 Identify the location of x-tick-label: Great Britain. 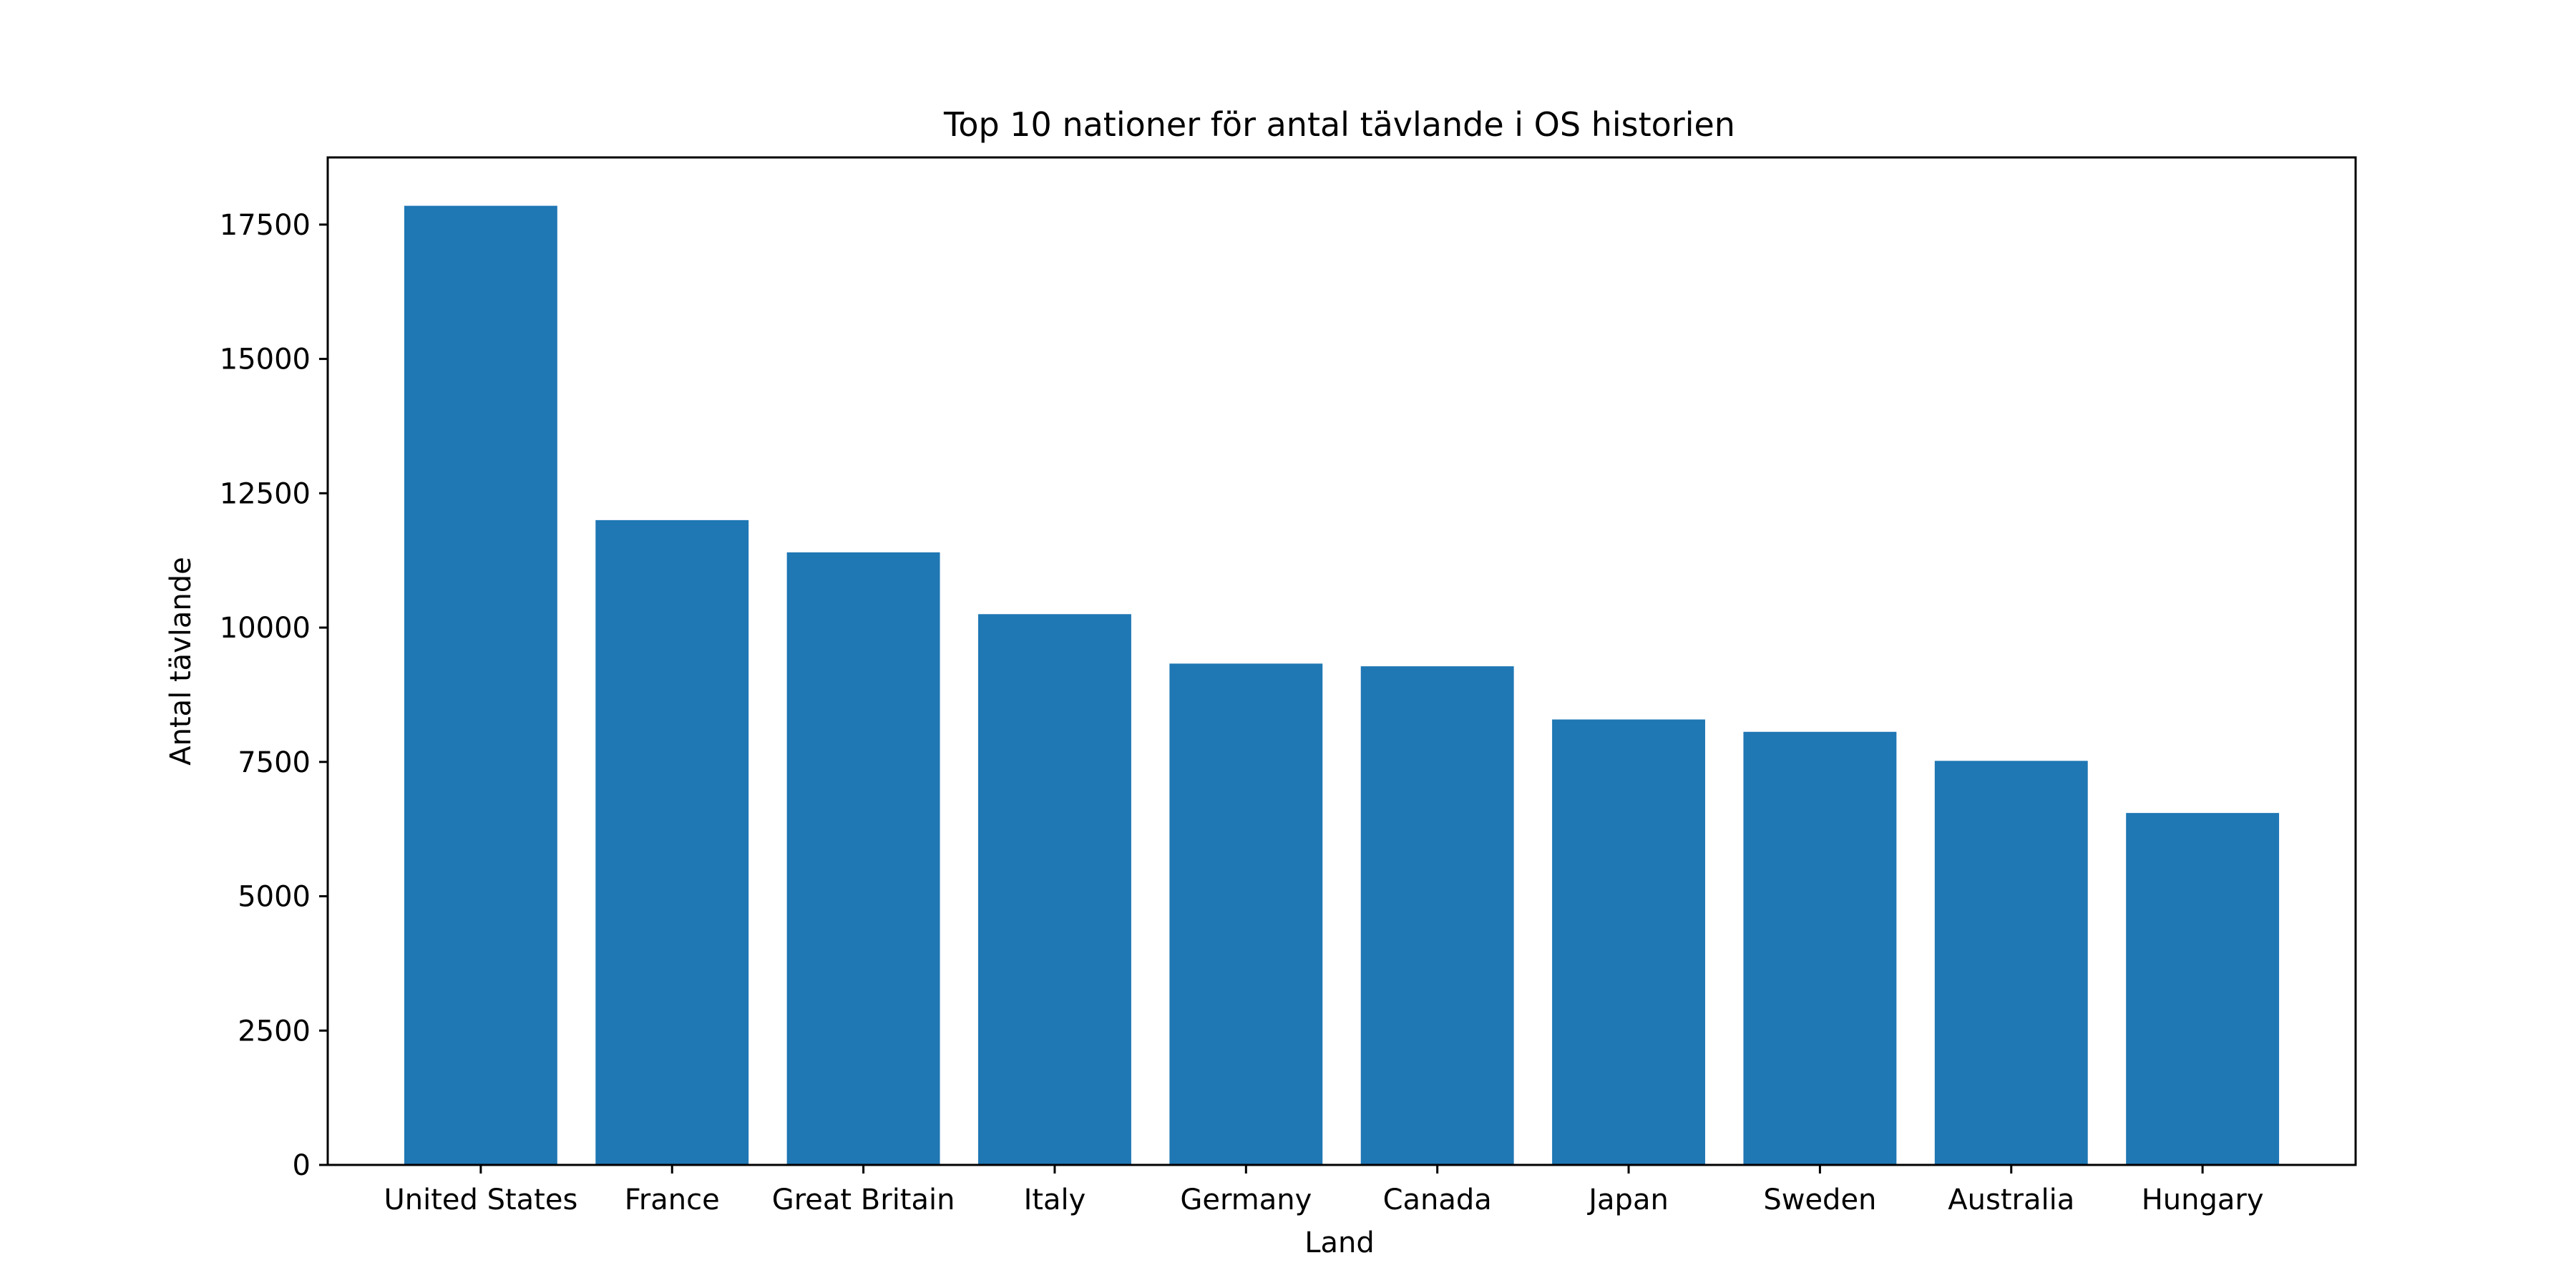
(863, 1200).